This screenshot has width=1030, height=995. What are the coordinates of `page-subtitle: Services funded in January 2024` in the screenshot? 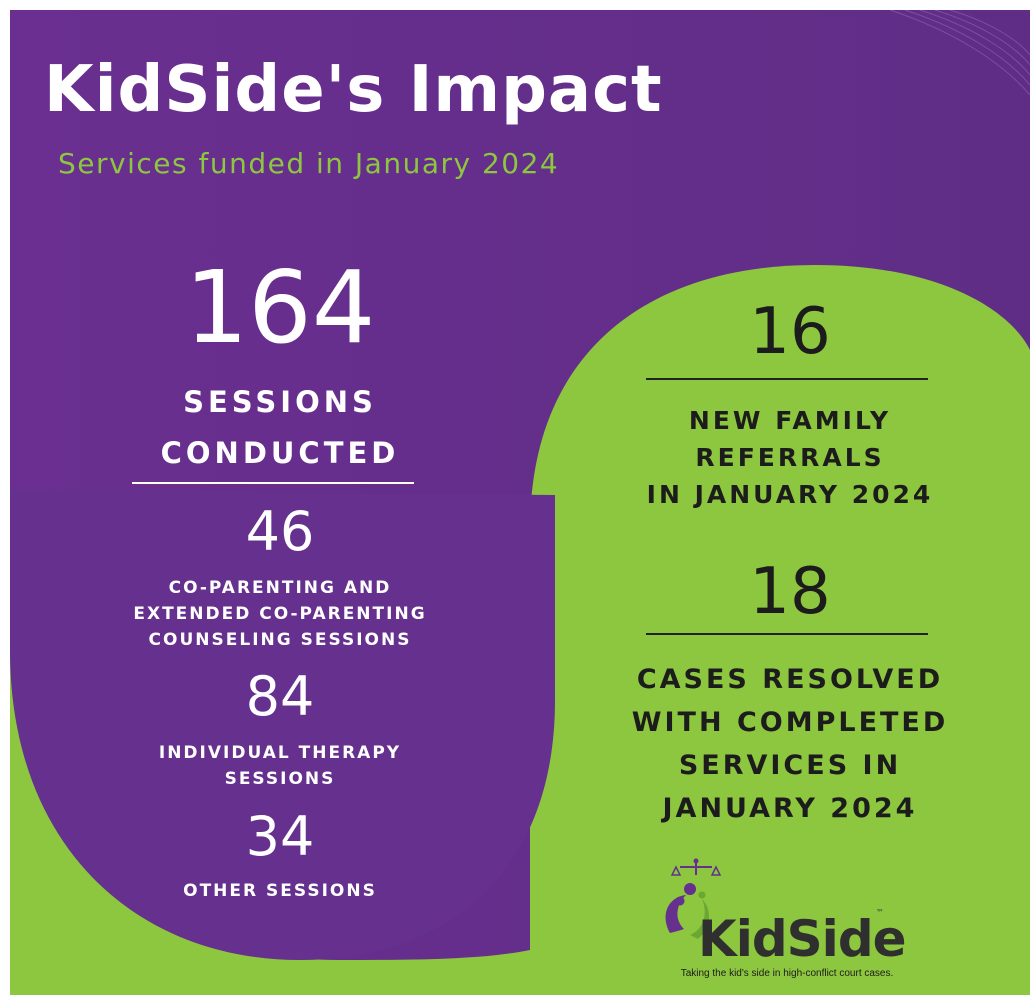 It's located at (309, 163).